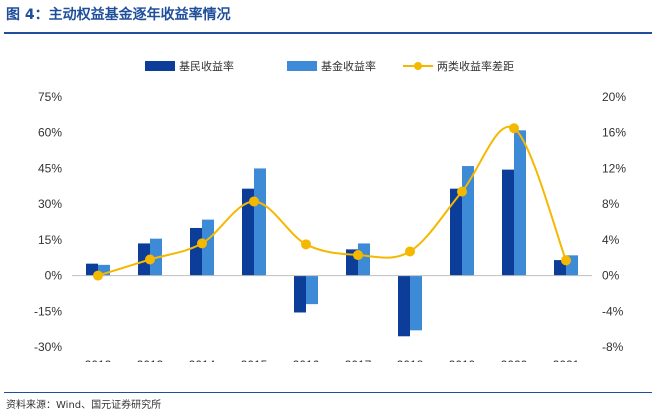 The height and width of the screenshot is (420, 655). I want to click on x-tick-label: 2015, so click(254, 360).